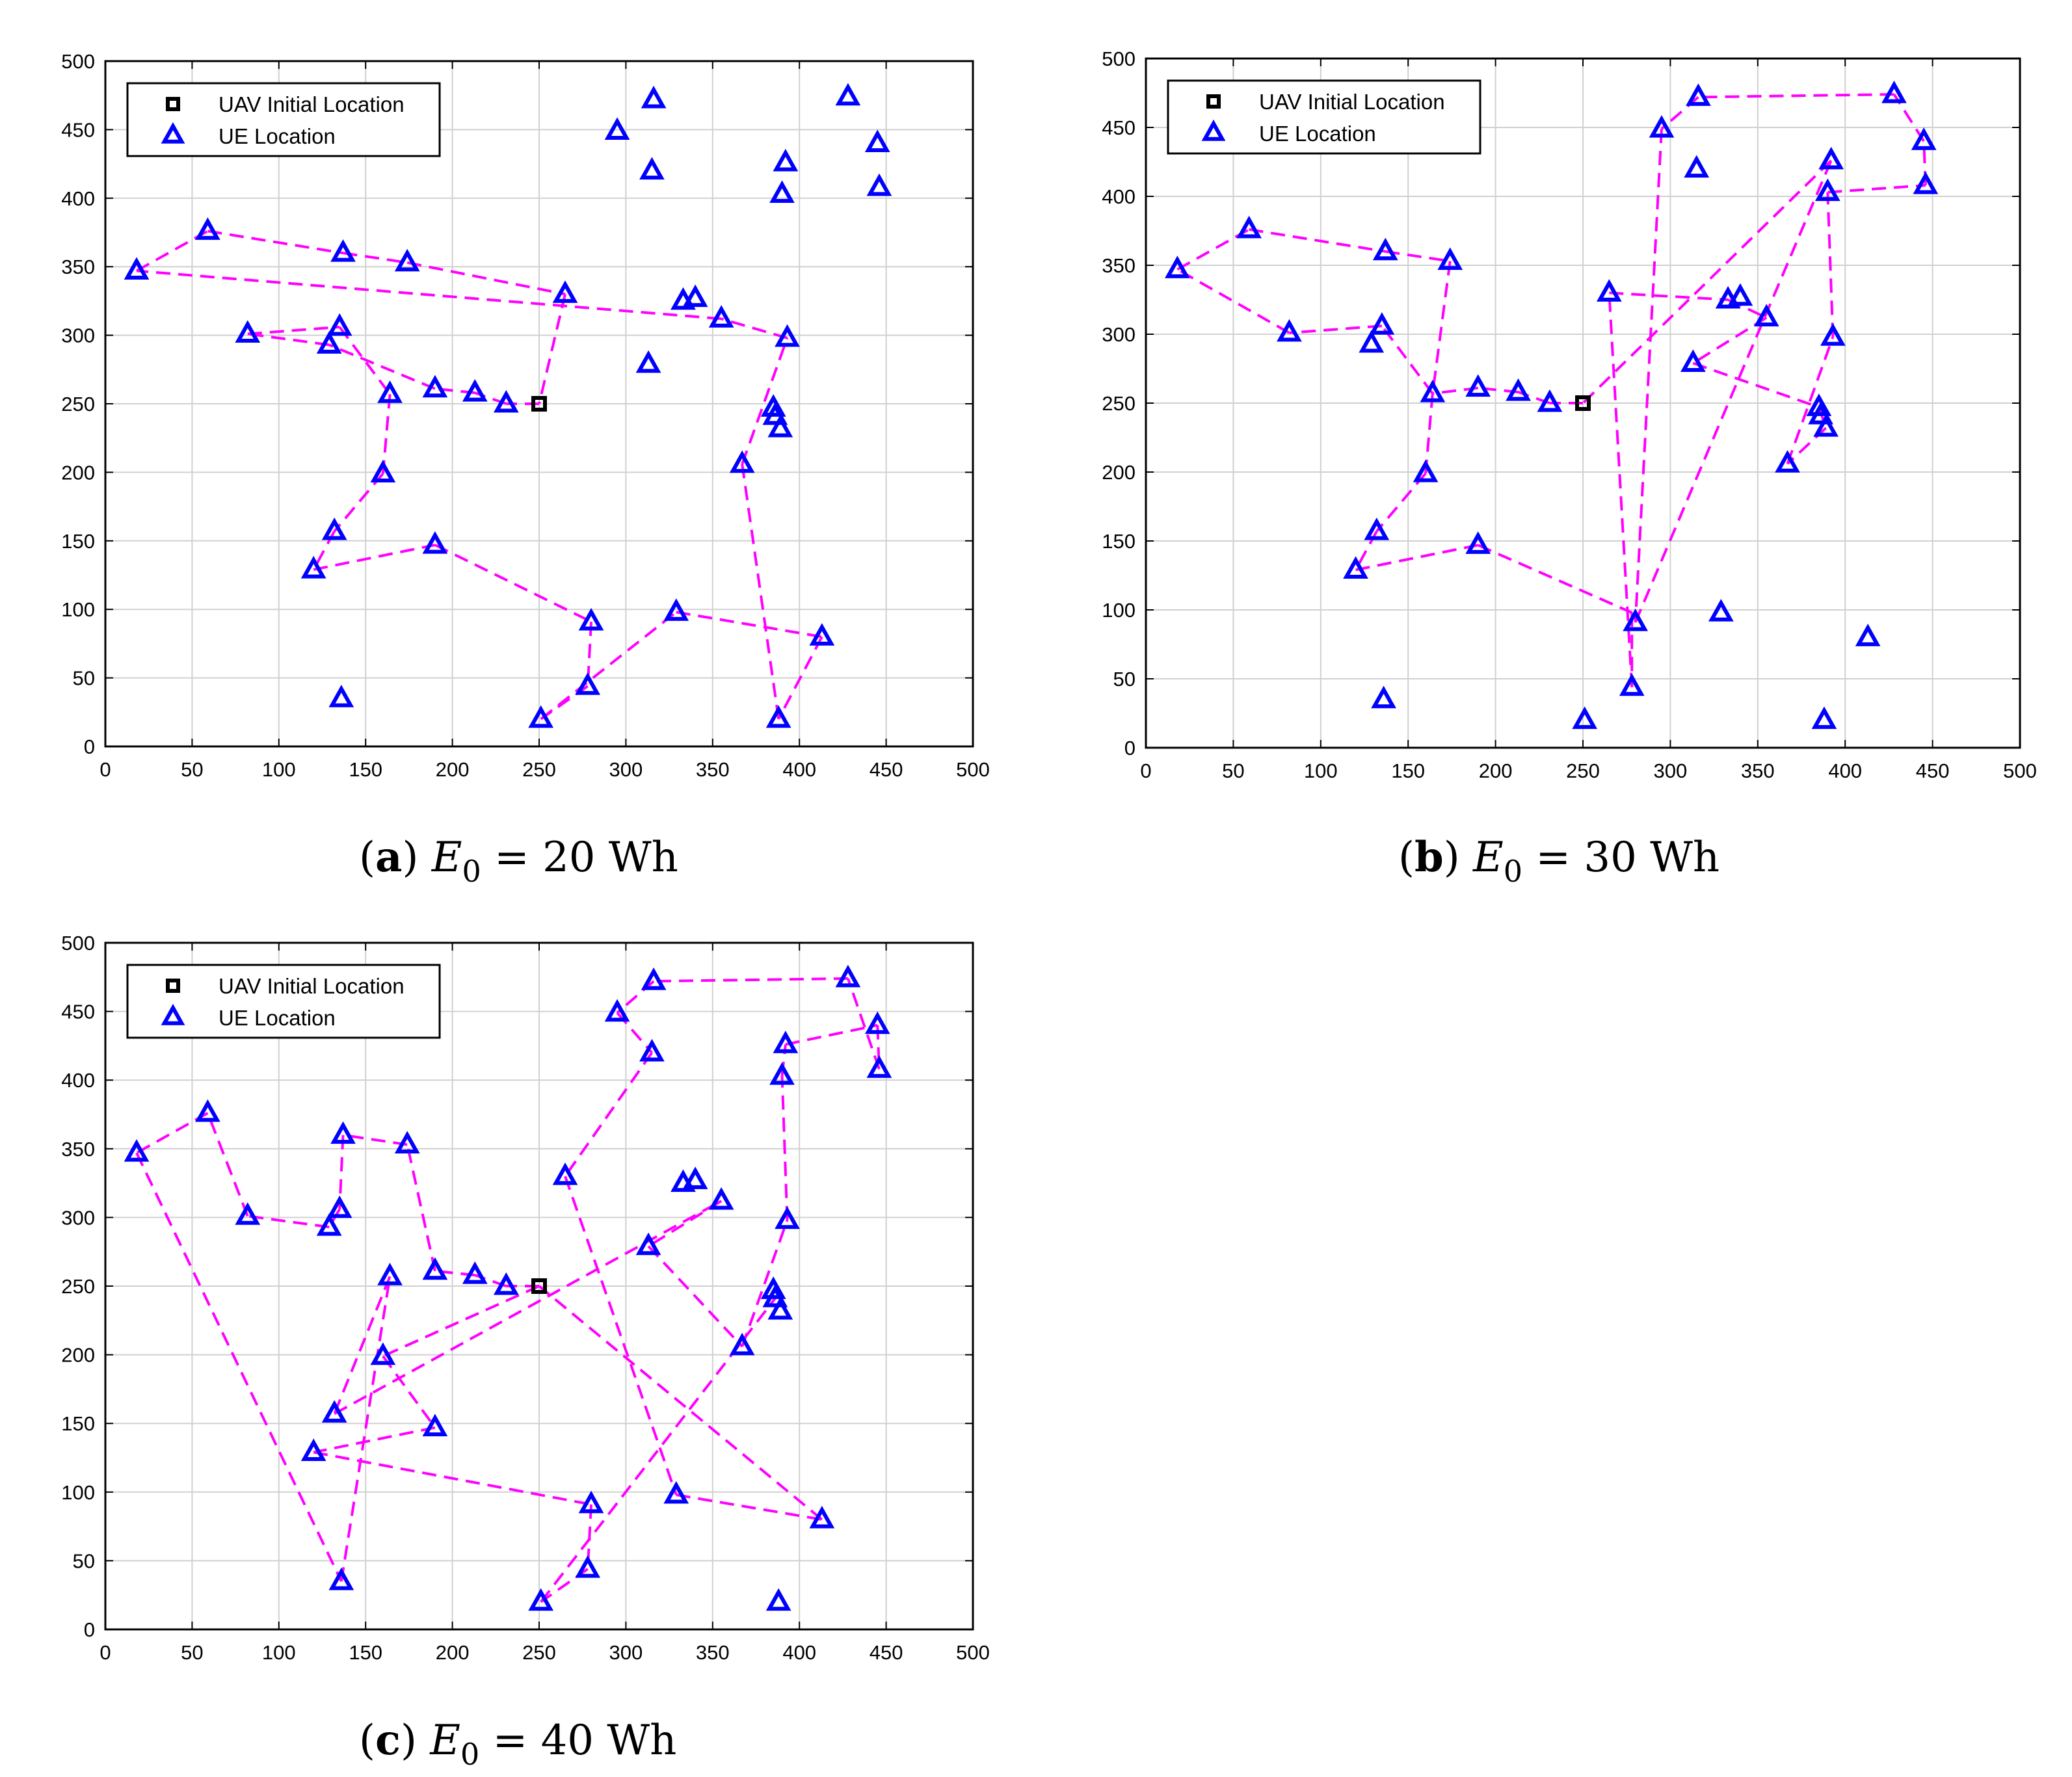 This screenshot has width=2072, height=1777. Describe the element at coordinates (1758, 770) in the screenshot. I see `x-tick-label: 350` at that location.